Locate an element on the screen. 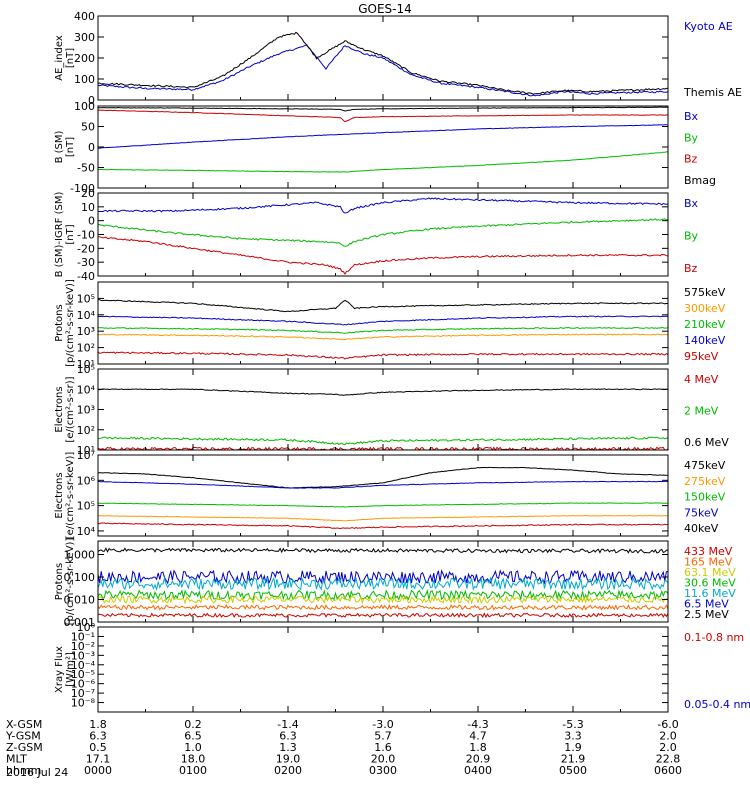 The image size is (750, 800). y-tick-label: 10³ is located at coordinates (86, 331).